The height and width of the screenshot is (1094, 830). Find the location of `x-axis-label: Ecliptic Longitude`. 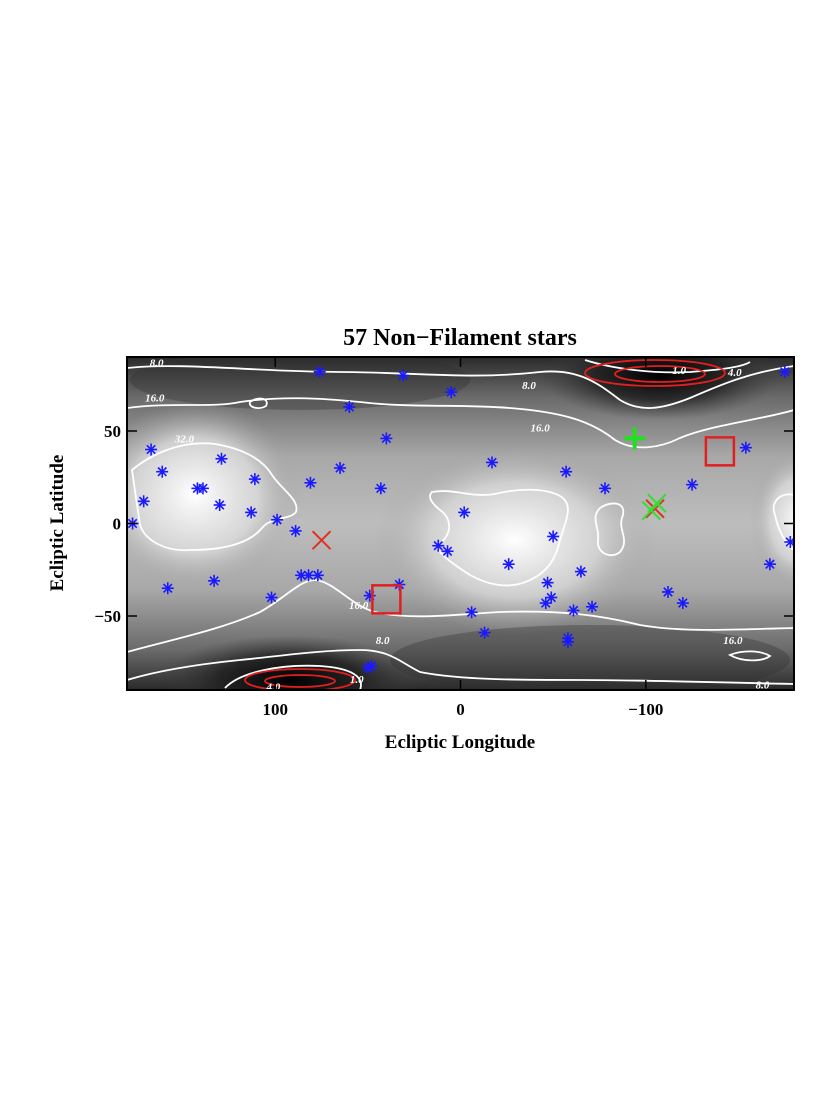

x-axis-label: Ecliptic Longitude is located at coordinates (460, 742).